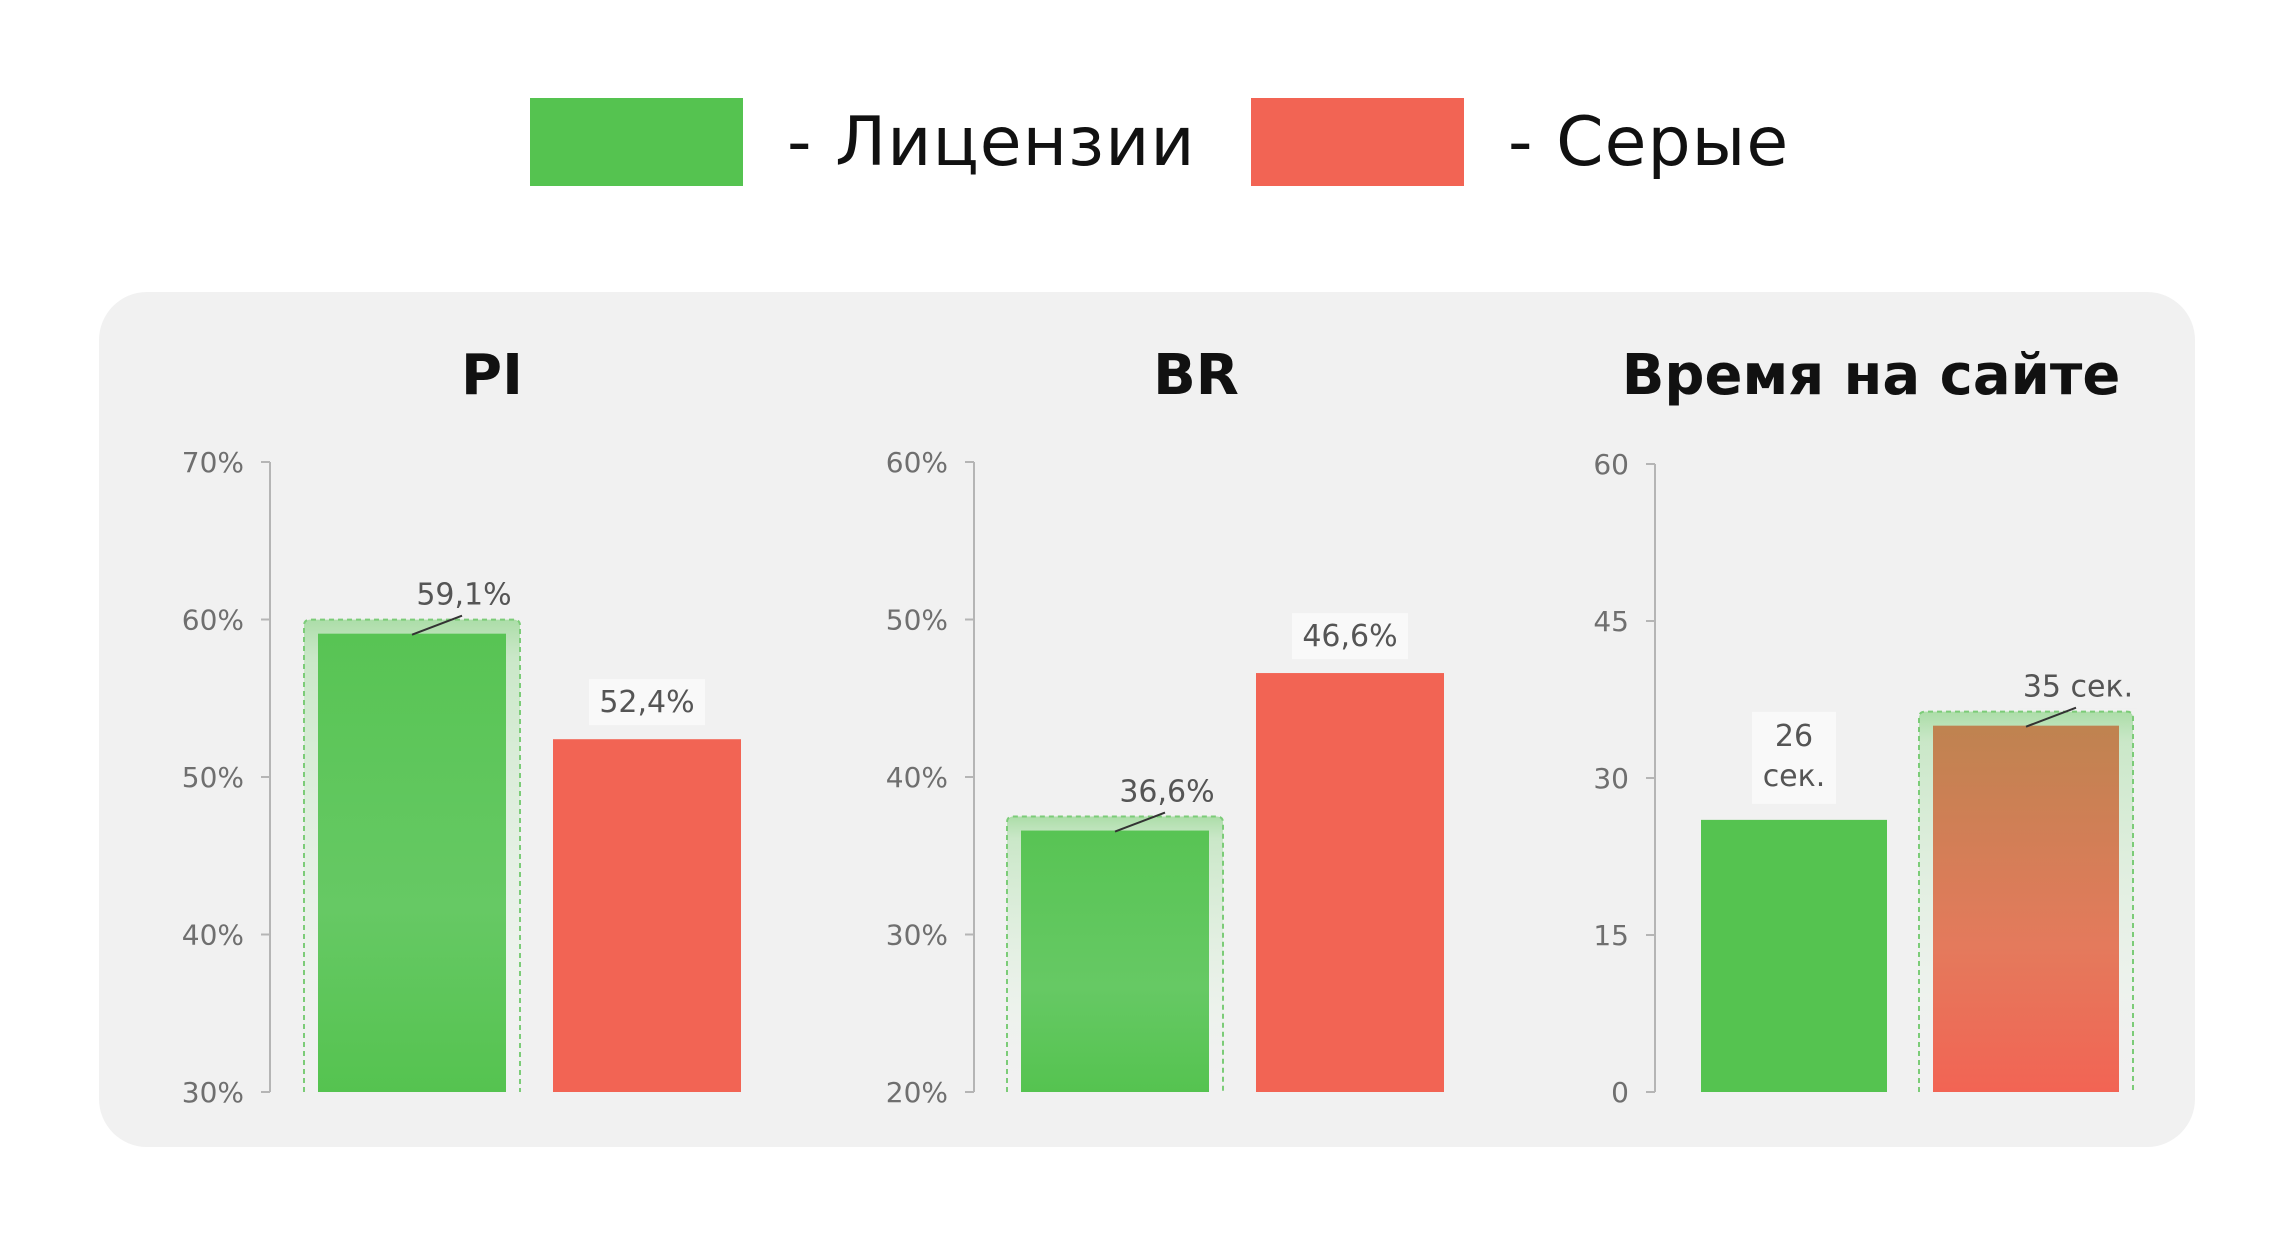 The image size is (2291, 1256). Describe the element at coordinates (213, 462) in the screenshot. I see `y-tick-label: 70%` at that location.